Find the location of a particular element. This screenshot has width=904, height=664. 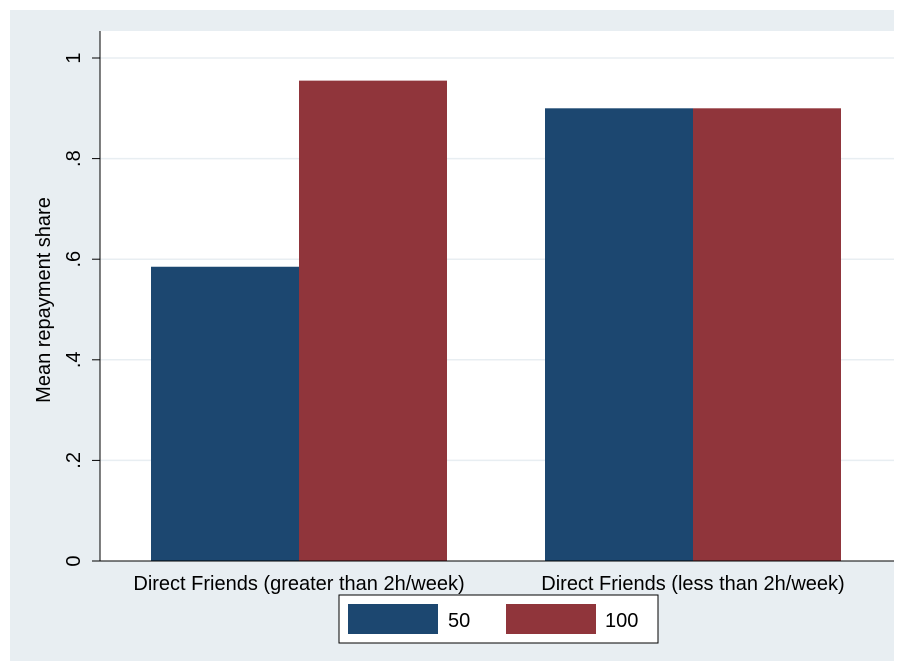

y-tick-label: .2 is located at coordinates (74, 460).